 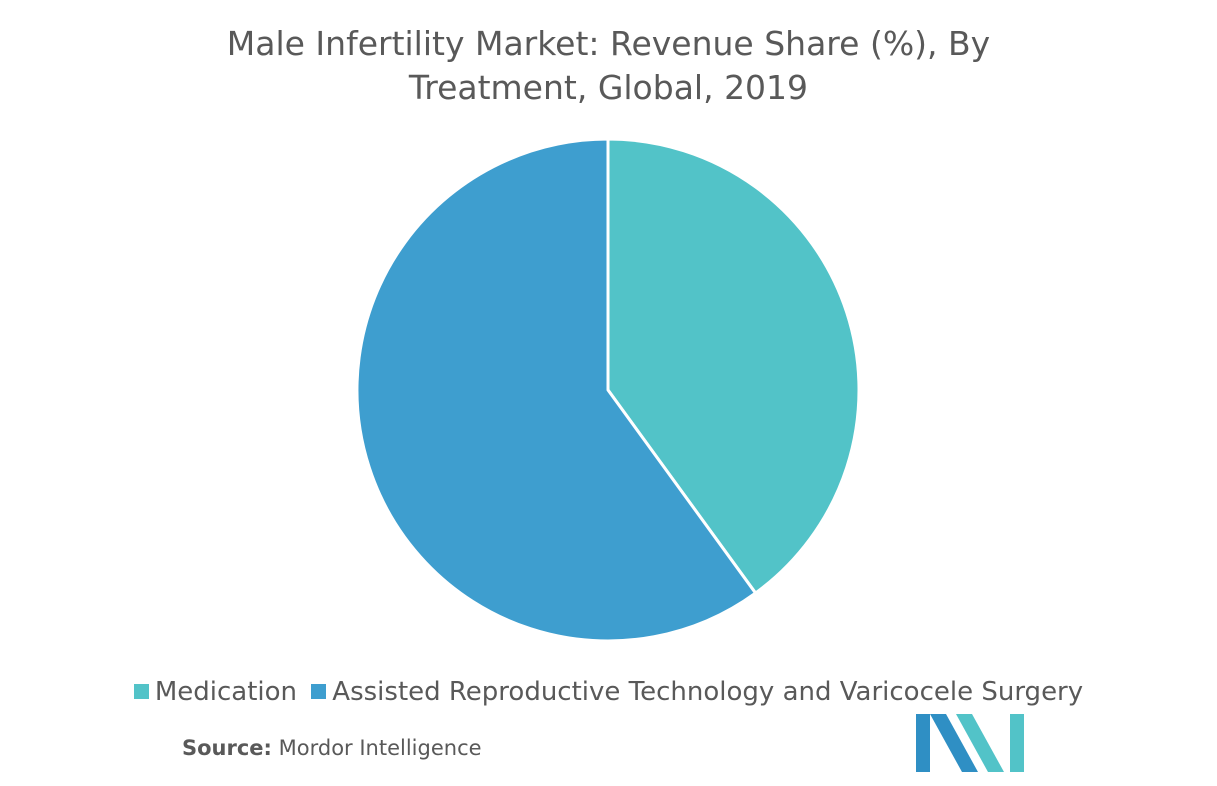 I want to click on legend-item-medication: Medication, so click(x=215, y=692).